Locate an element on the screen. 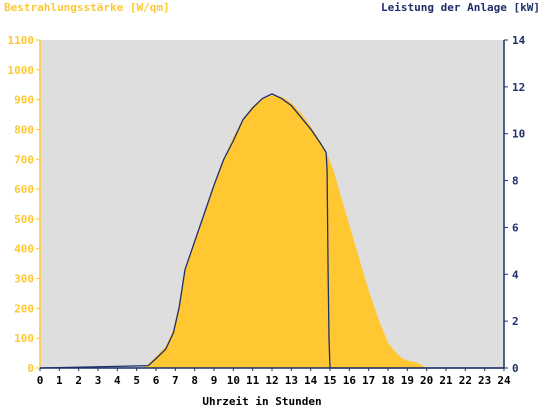  x-tick-label: 21 is located at coordinates (446, 380).